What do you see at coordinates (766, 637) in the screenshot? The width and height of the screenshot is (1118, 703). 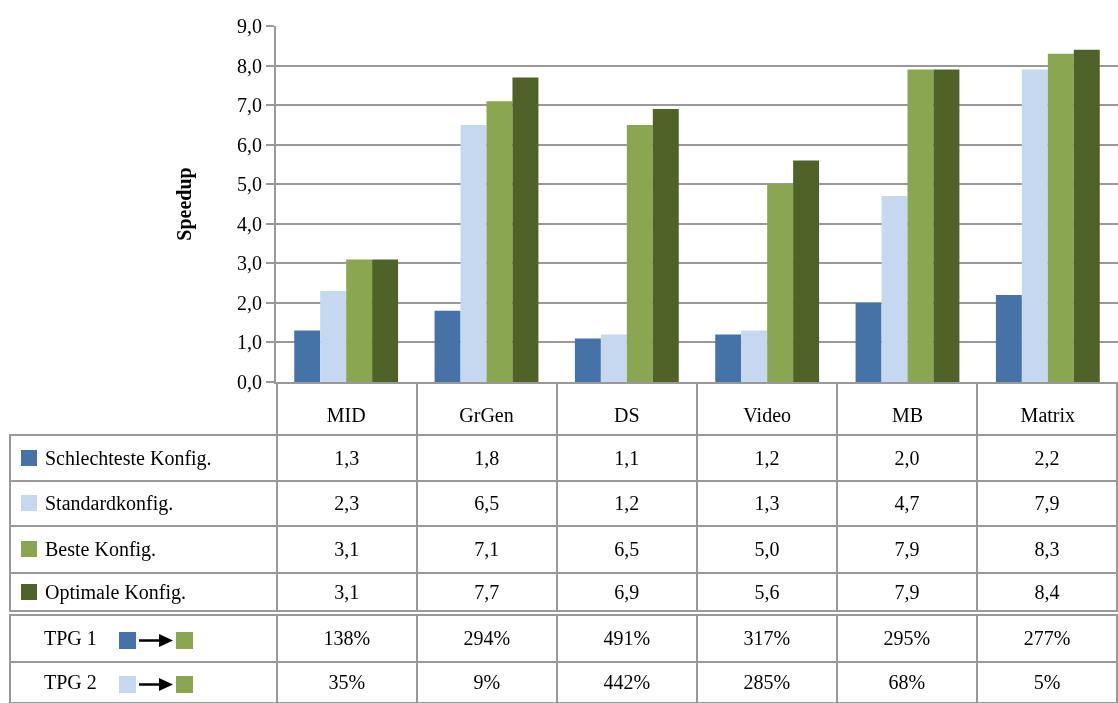 I see `text: 317%` at bounding box center [766, 637].